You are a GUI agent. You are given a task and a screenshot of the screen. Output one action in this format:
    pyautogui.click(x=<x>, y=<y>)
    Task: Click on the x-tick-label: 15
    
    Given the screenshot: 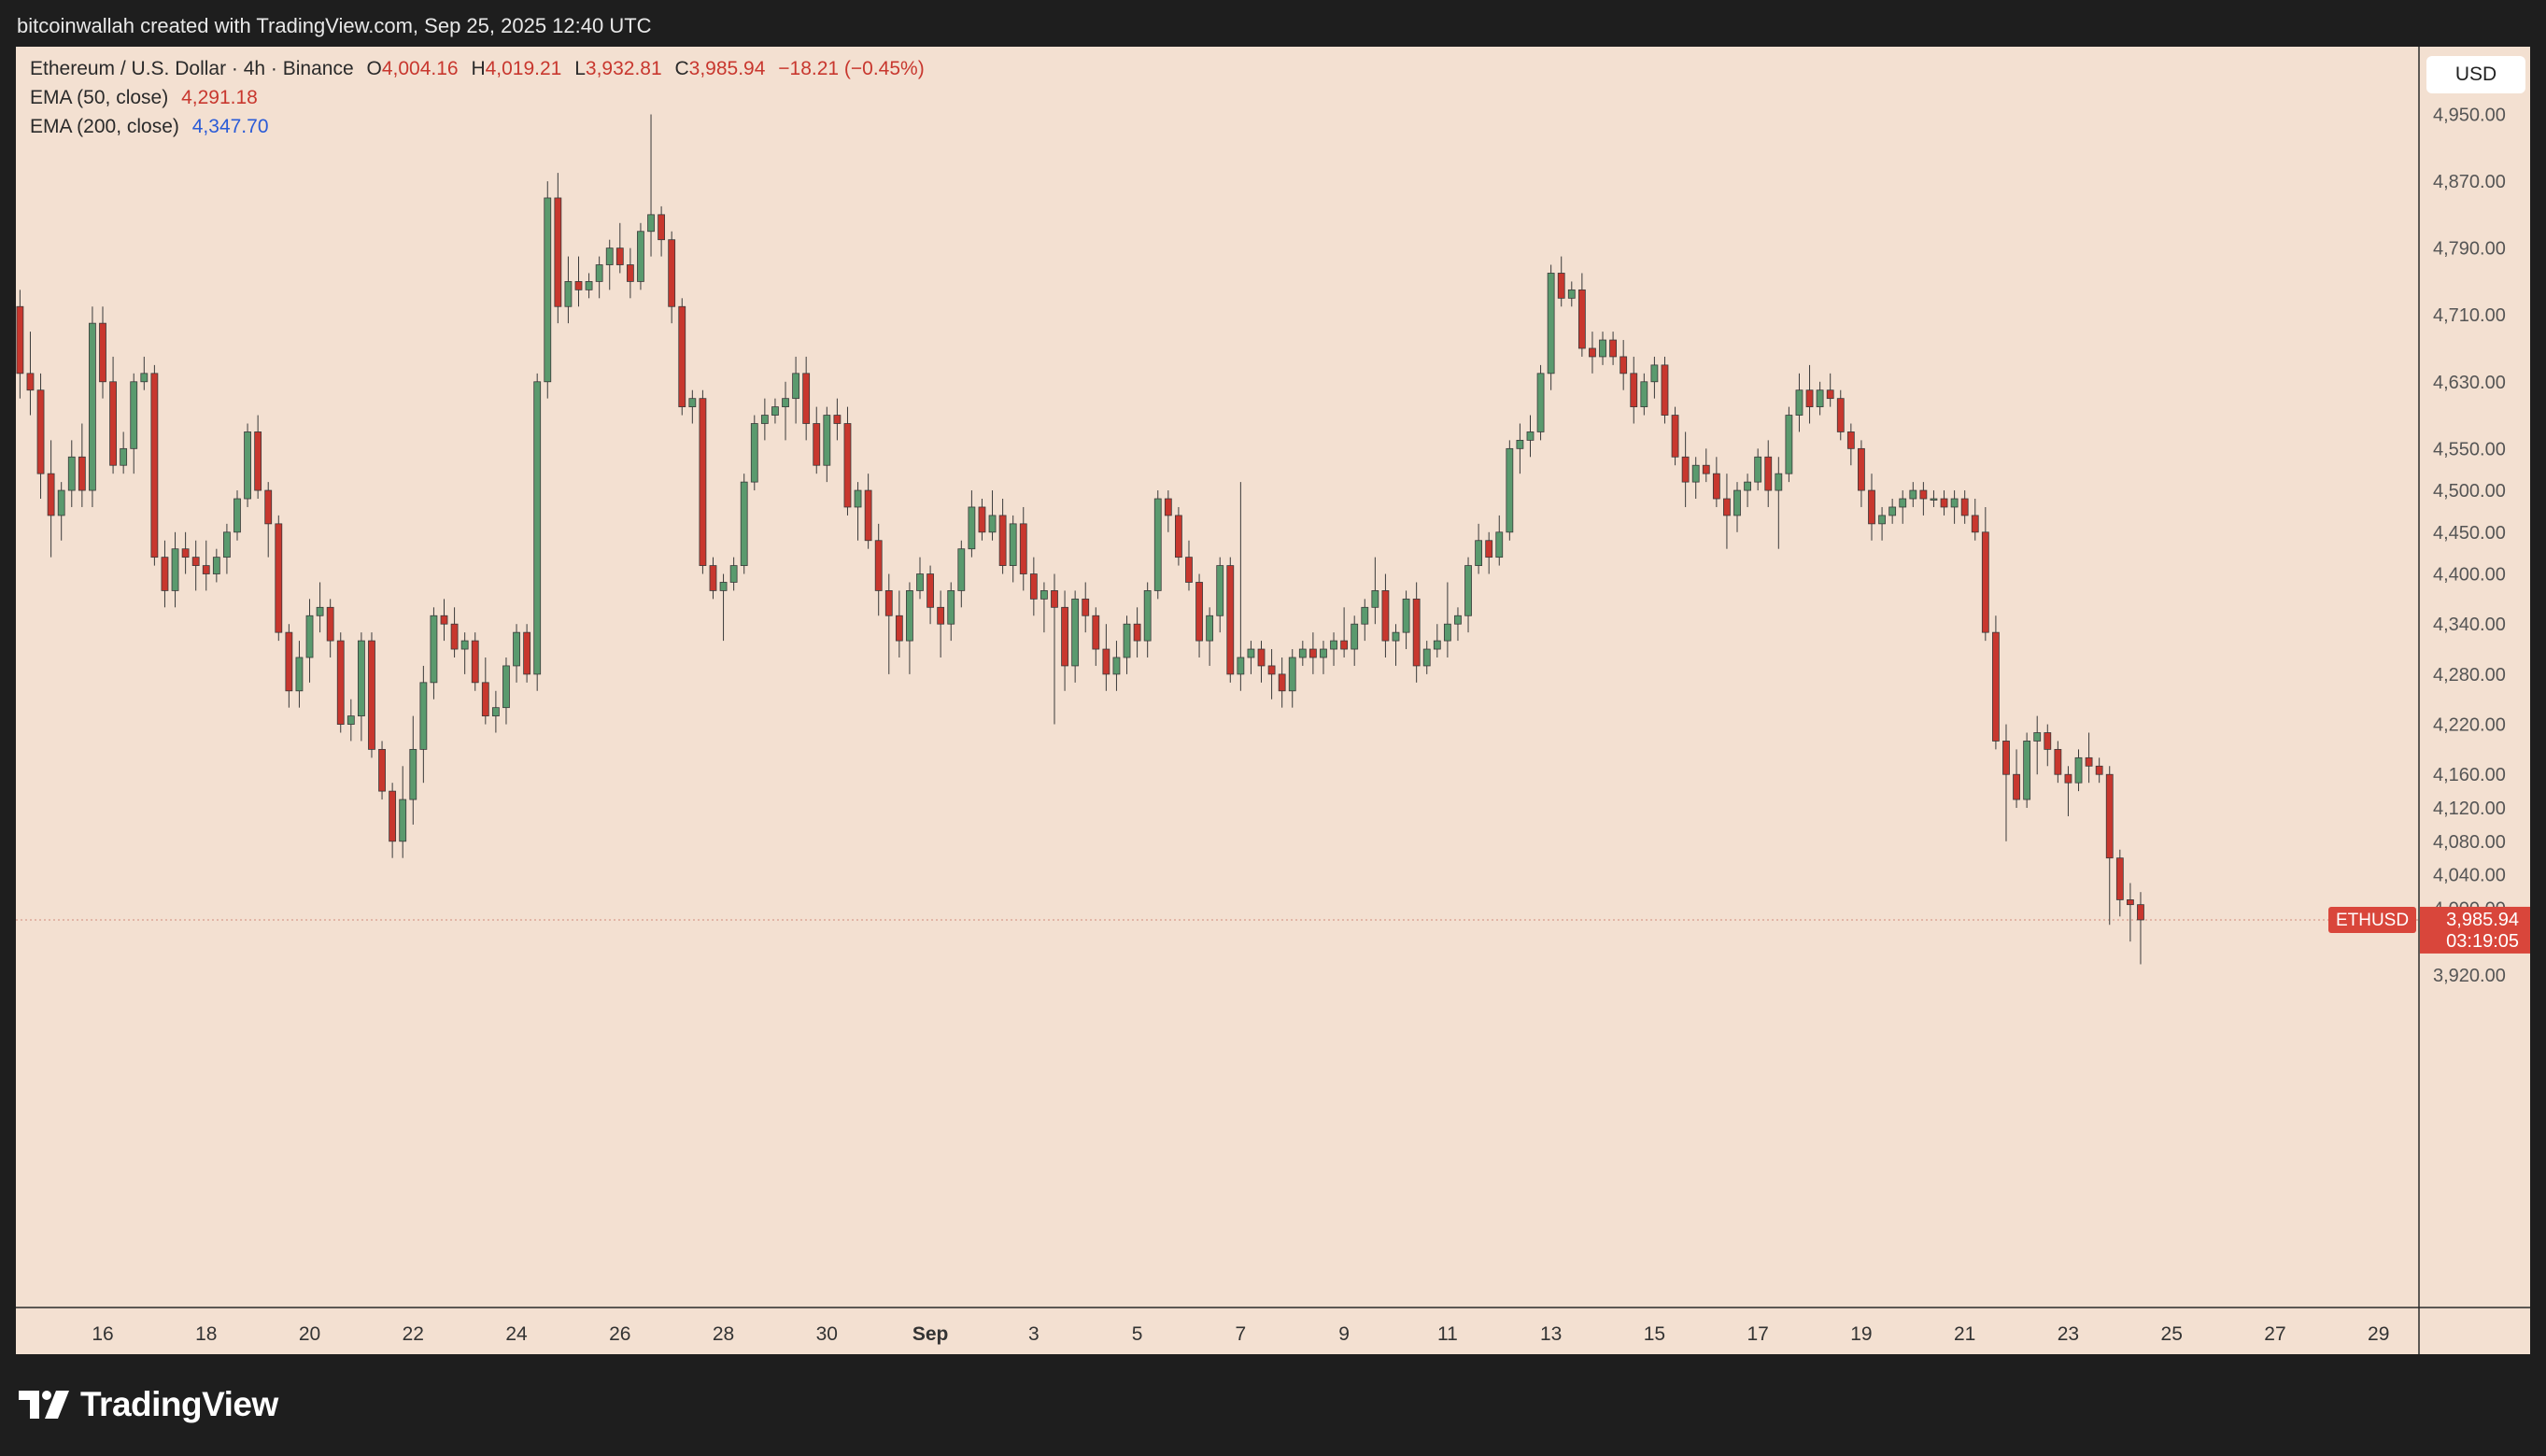 What is the action you would take?
    pyautogui.click(x=1654, y=1334)
    